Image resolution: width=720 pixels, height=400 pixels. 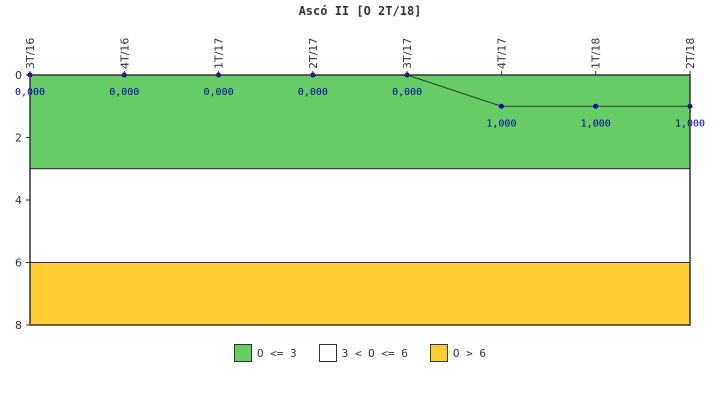 What do you see at coordinates (18, 138) in the screenshot?
I see `y-tick-label: 2` at bounding box center [18, 138].